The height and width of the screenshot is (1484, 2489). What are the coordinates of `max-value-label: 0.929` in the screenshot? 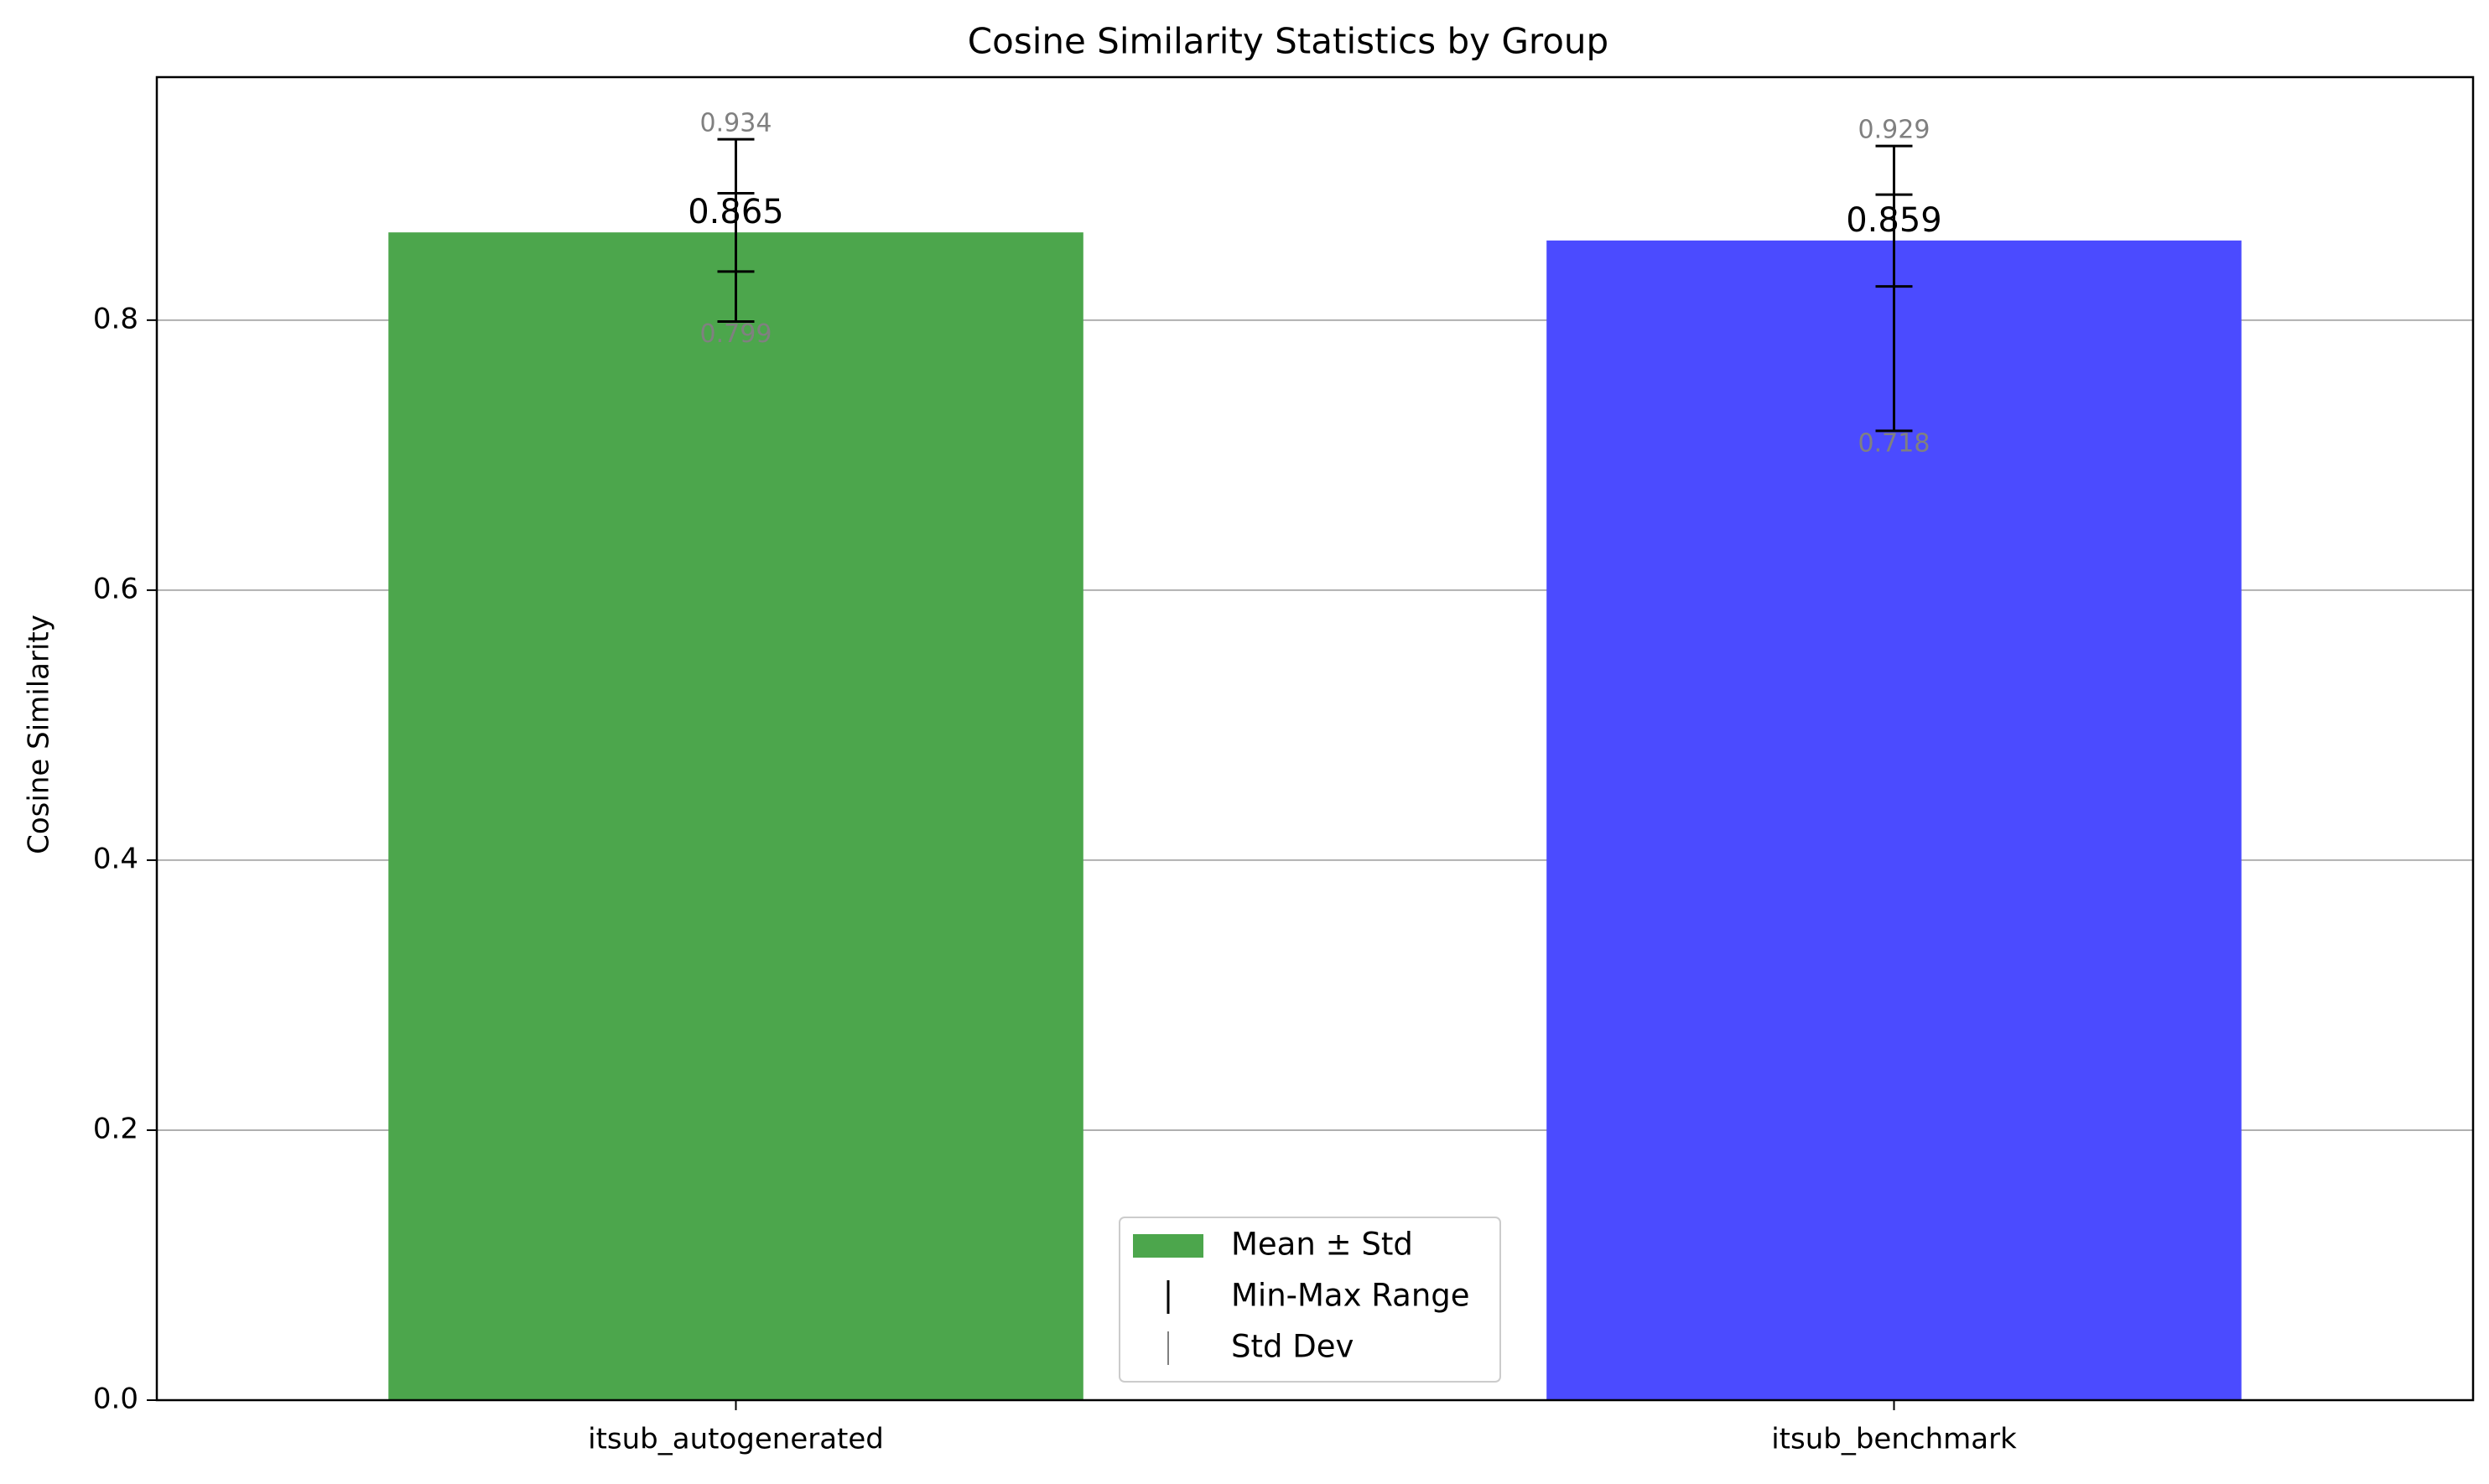 It's located at (1894, 130).